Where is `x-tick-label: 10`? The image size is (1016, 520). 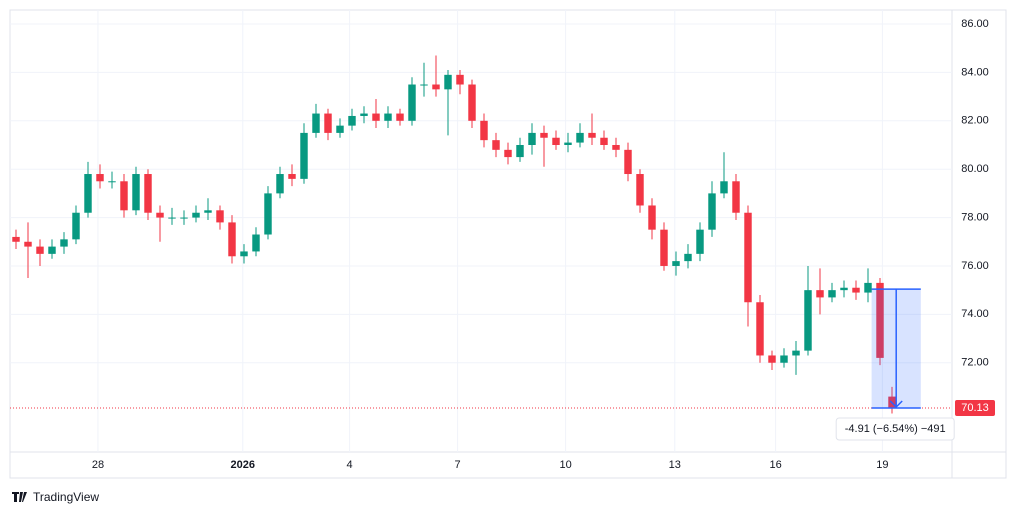 x-tick-label: 10 is located at coordinates (565, 465).